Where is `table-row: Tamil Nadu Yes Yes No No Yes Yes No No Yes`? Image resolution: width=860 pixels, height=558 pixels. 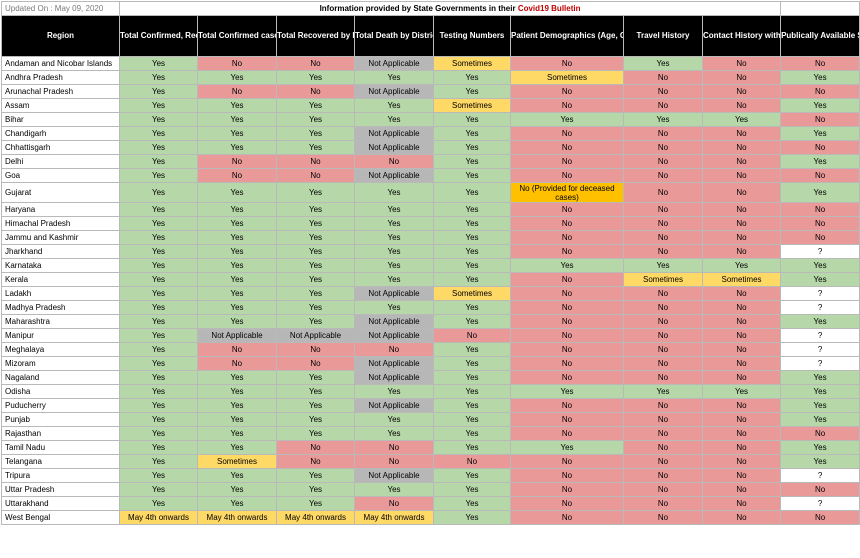 table-row: Tamil Nadu Yes Yes No No Yes Yes No No Yes is located at coordinates (430, 447).